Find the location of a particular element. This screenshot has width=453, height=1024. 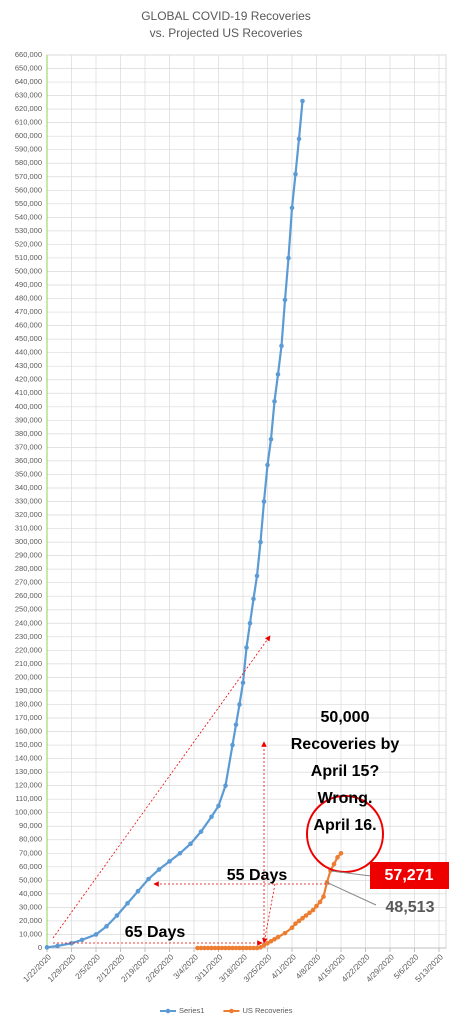

y-tick-label: 380,000 is located at coordinates (28, 433).